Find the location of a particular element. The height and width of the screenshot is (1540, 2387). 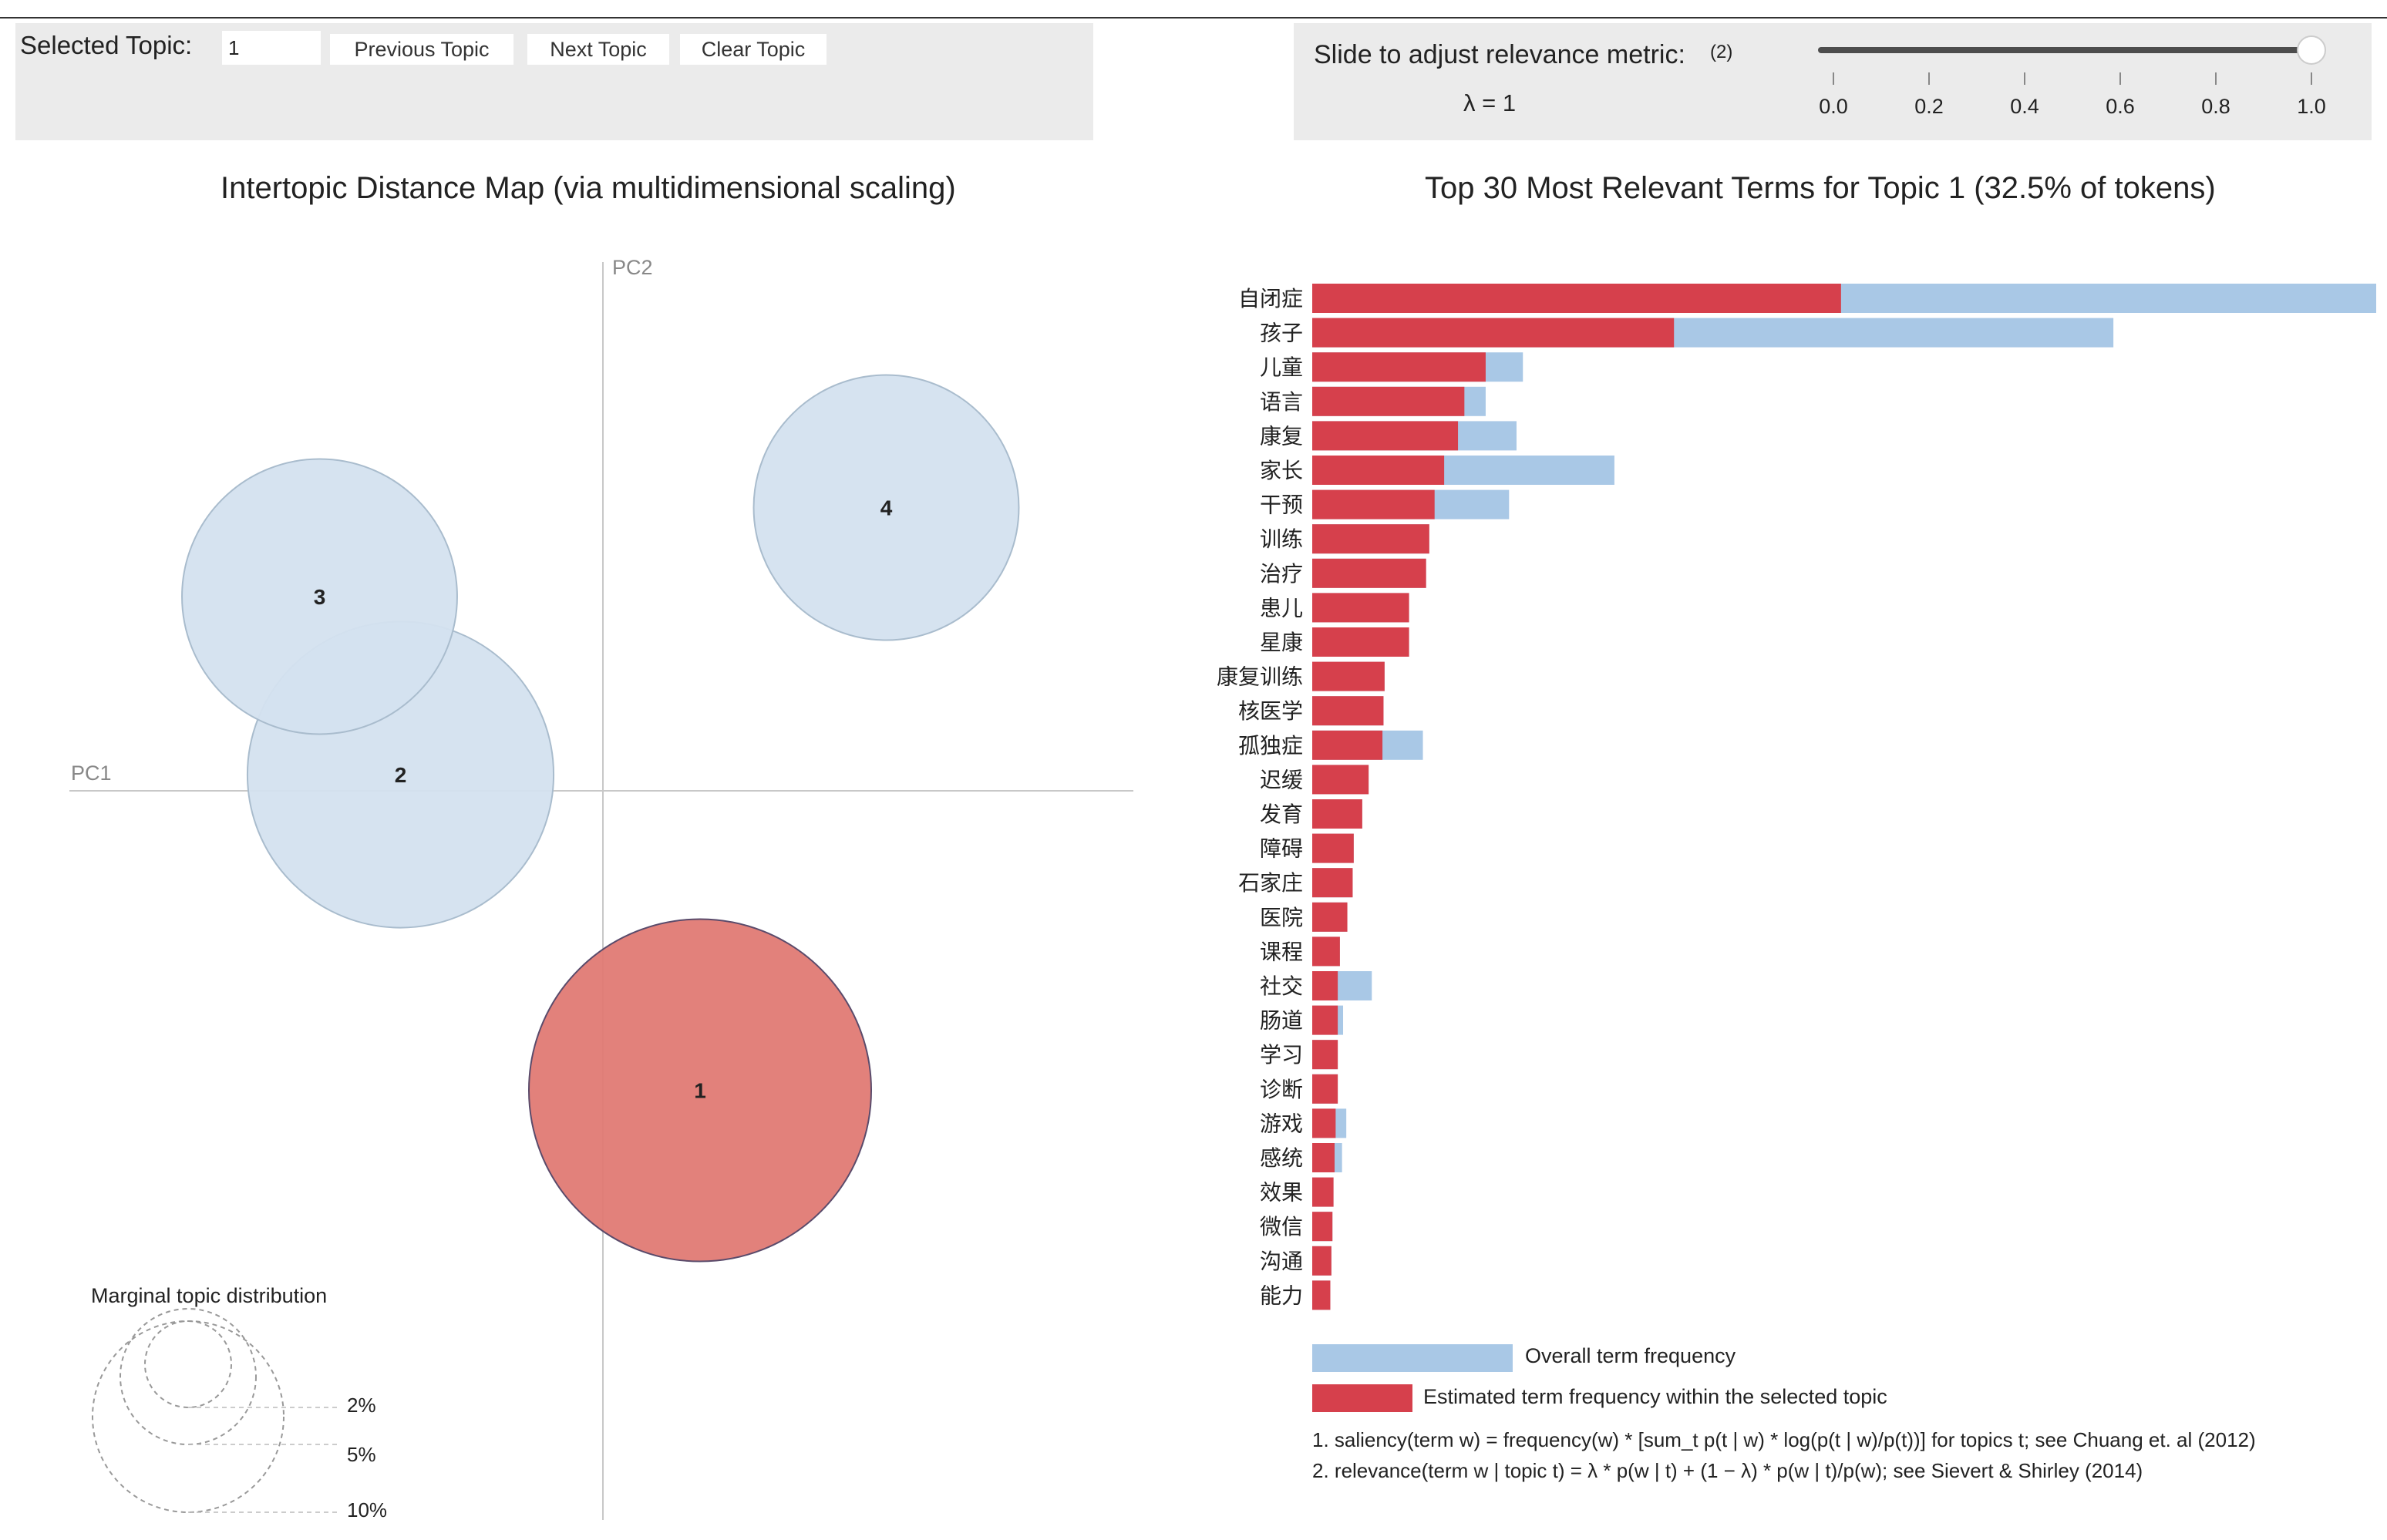

term-label: 孩子 is located at coordinates (1281, 333).